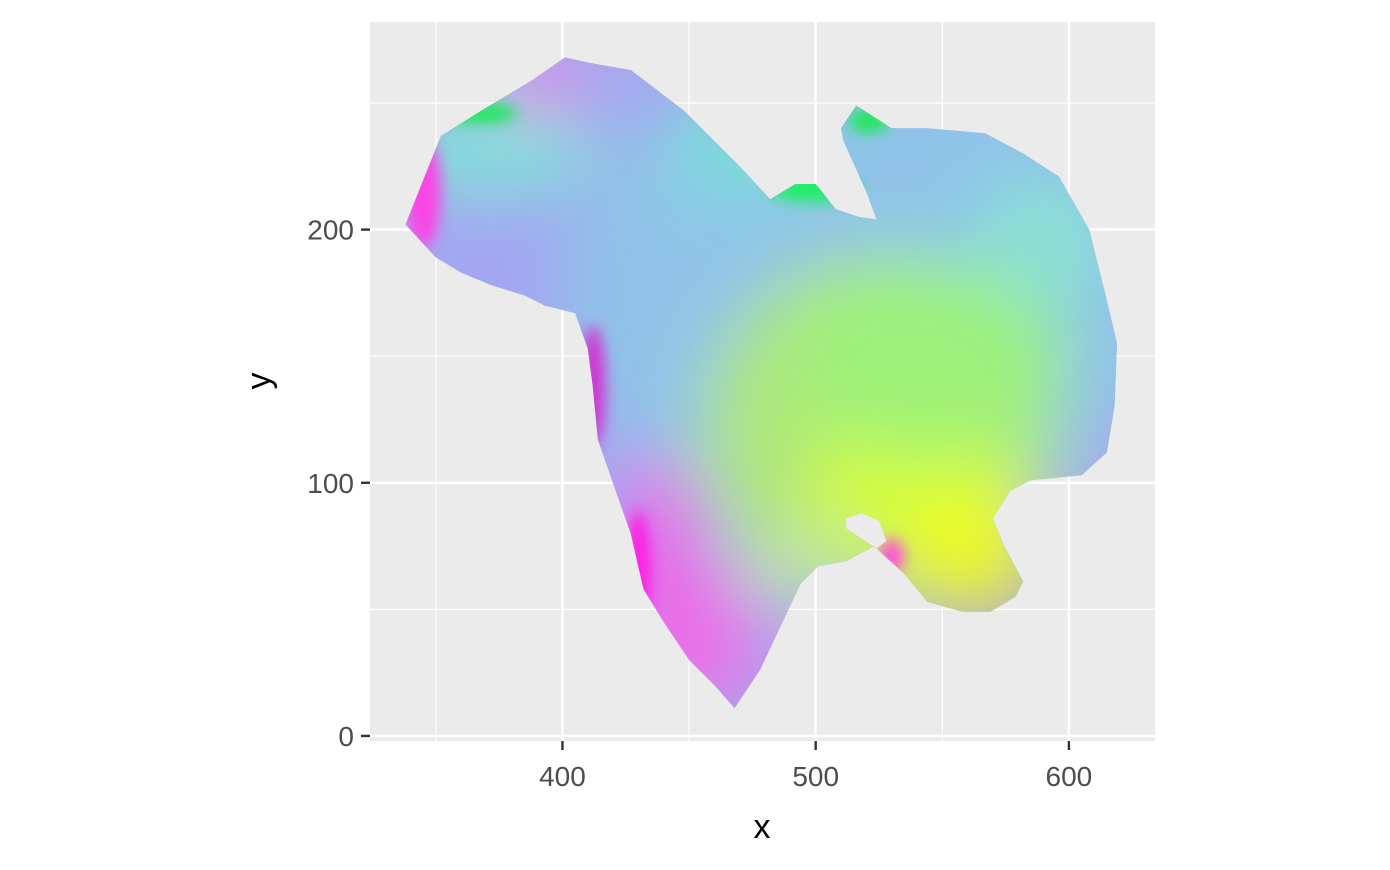 The width and height of the screenshot is (1390, 870). What do you see at coordinates (562, 776) in the screenshot?
I see `x-tick-label: 400` at bounding box center [562, 776].